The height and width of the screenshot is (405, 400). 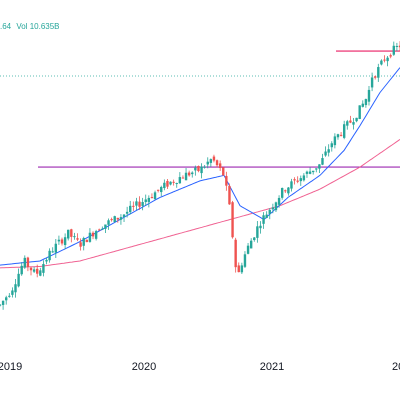 What do you see at coordinates (200, 367) in the screenshot?
I see `x-axis: 2019 2020 2021 202` at bounding box center [200, 367].